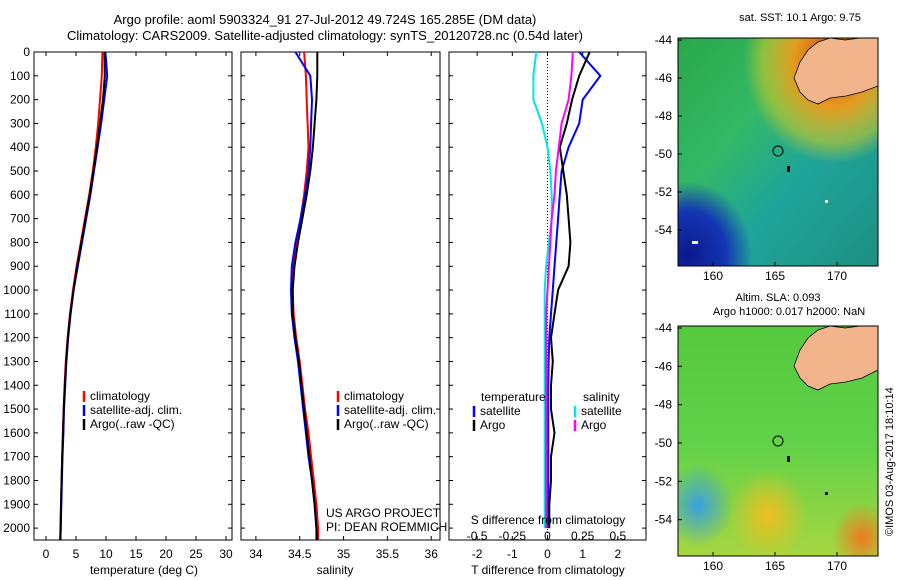 Image resolution: width=900 pixels, height=580 pixels. Describe the element at coordinates (513, 536) in the screenshot. I see `difference-stick-label: -0.25` at that location.